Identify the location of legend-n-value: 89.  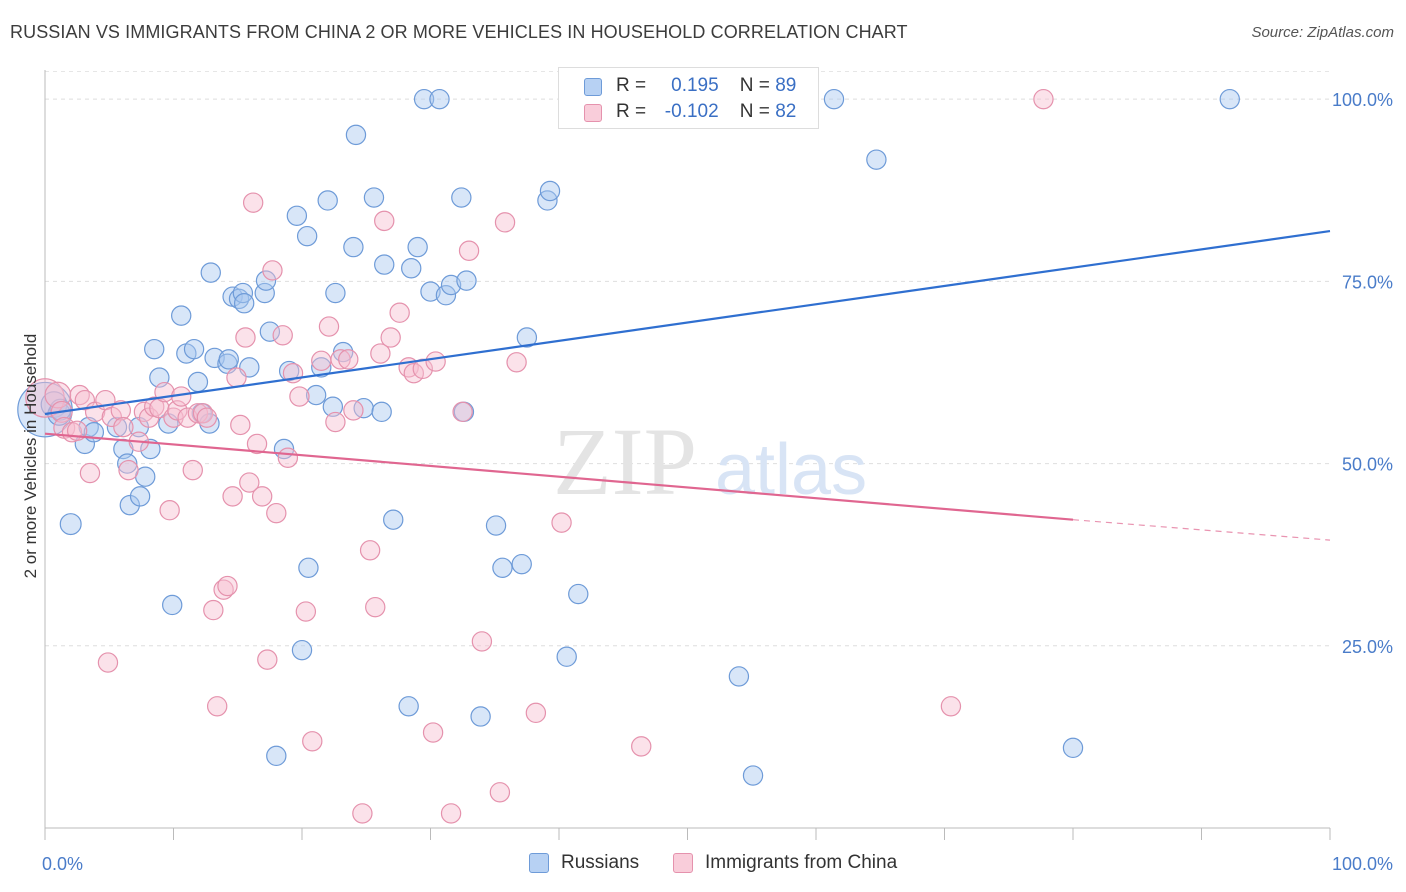
(786, 85).